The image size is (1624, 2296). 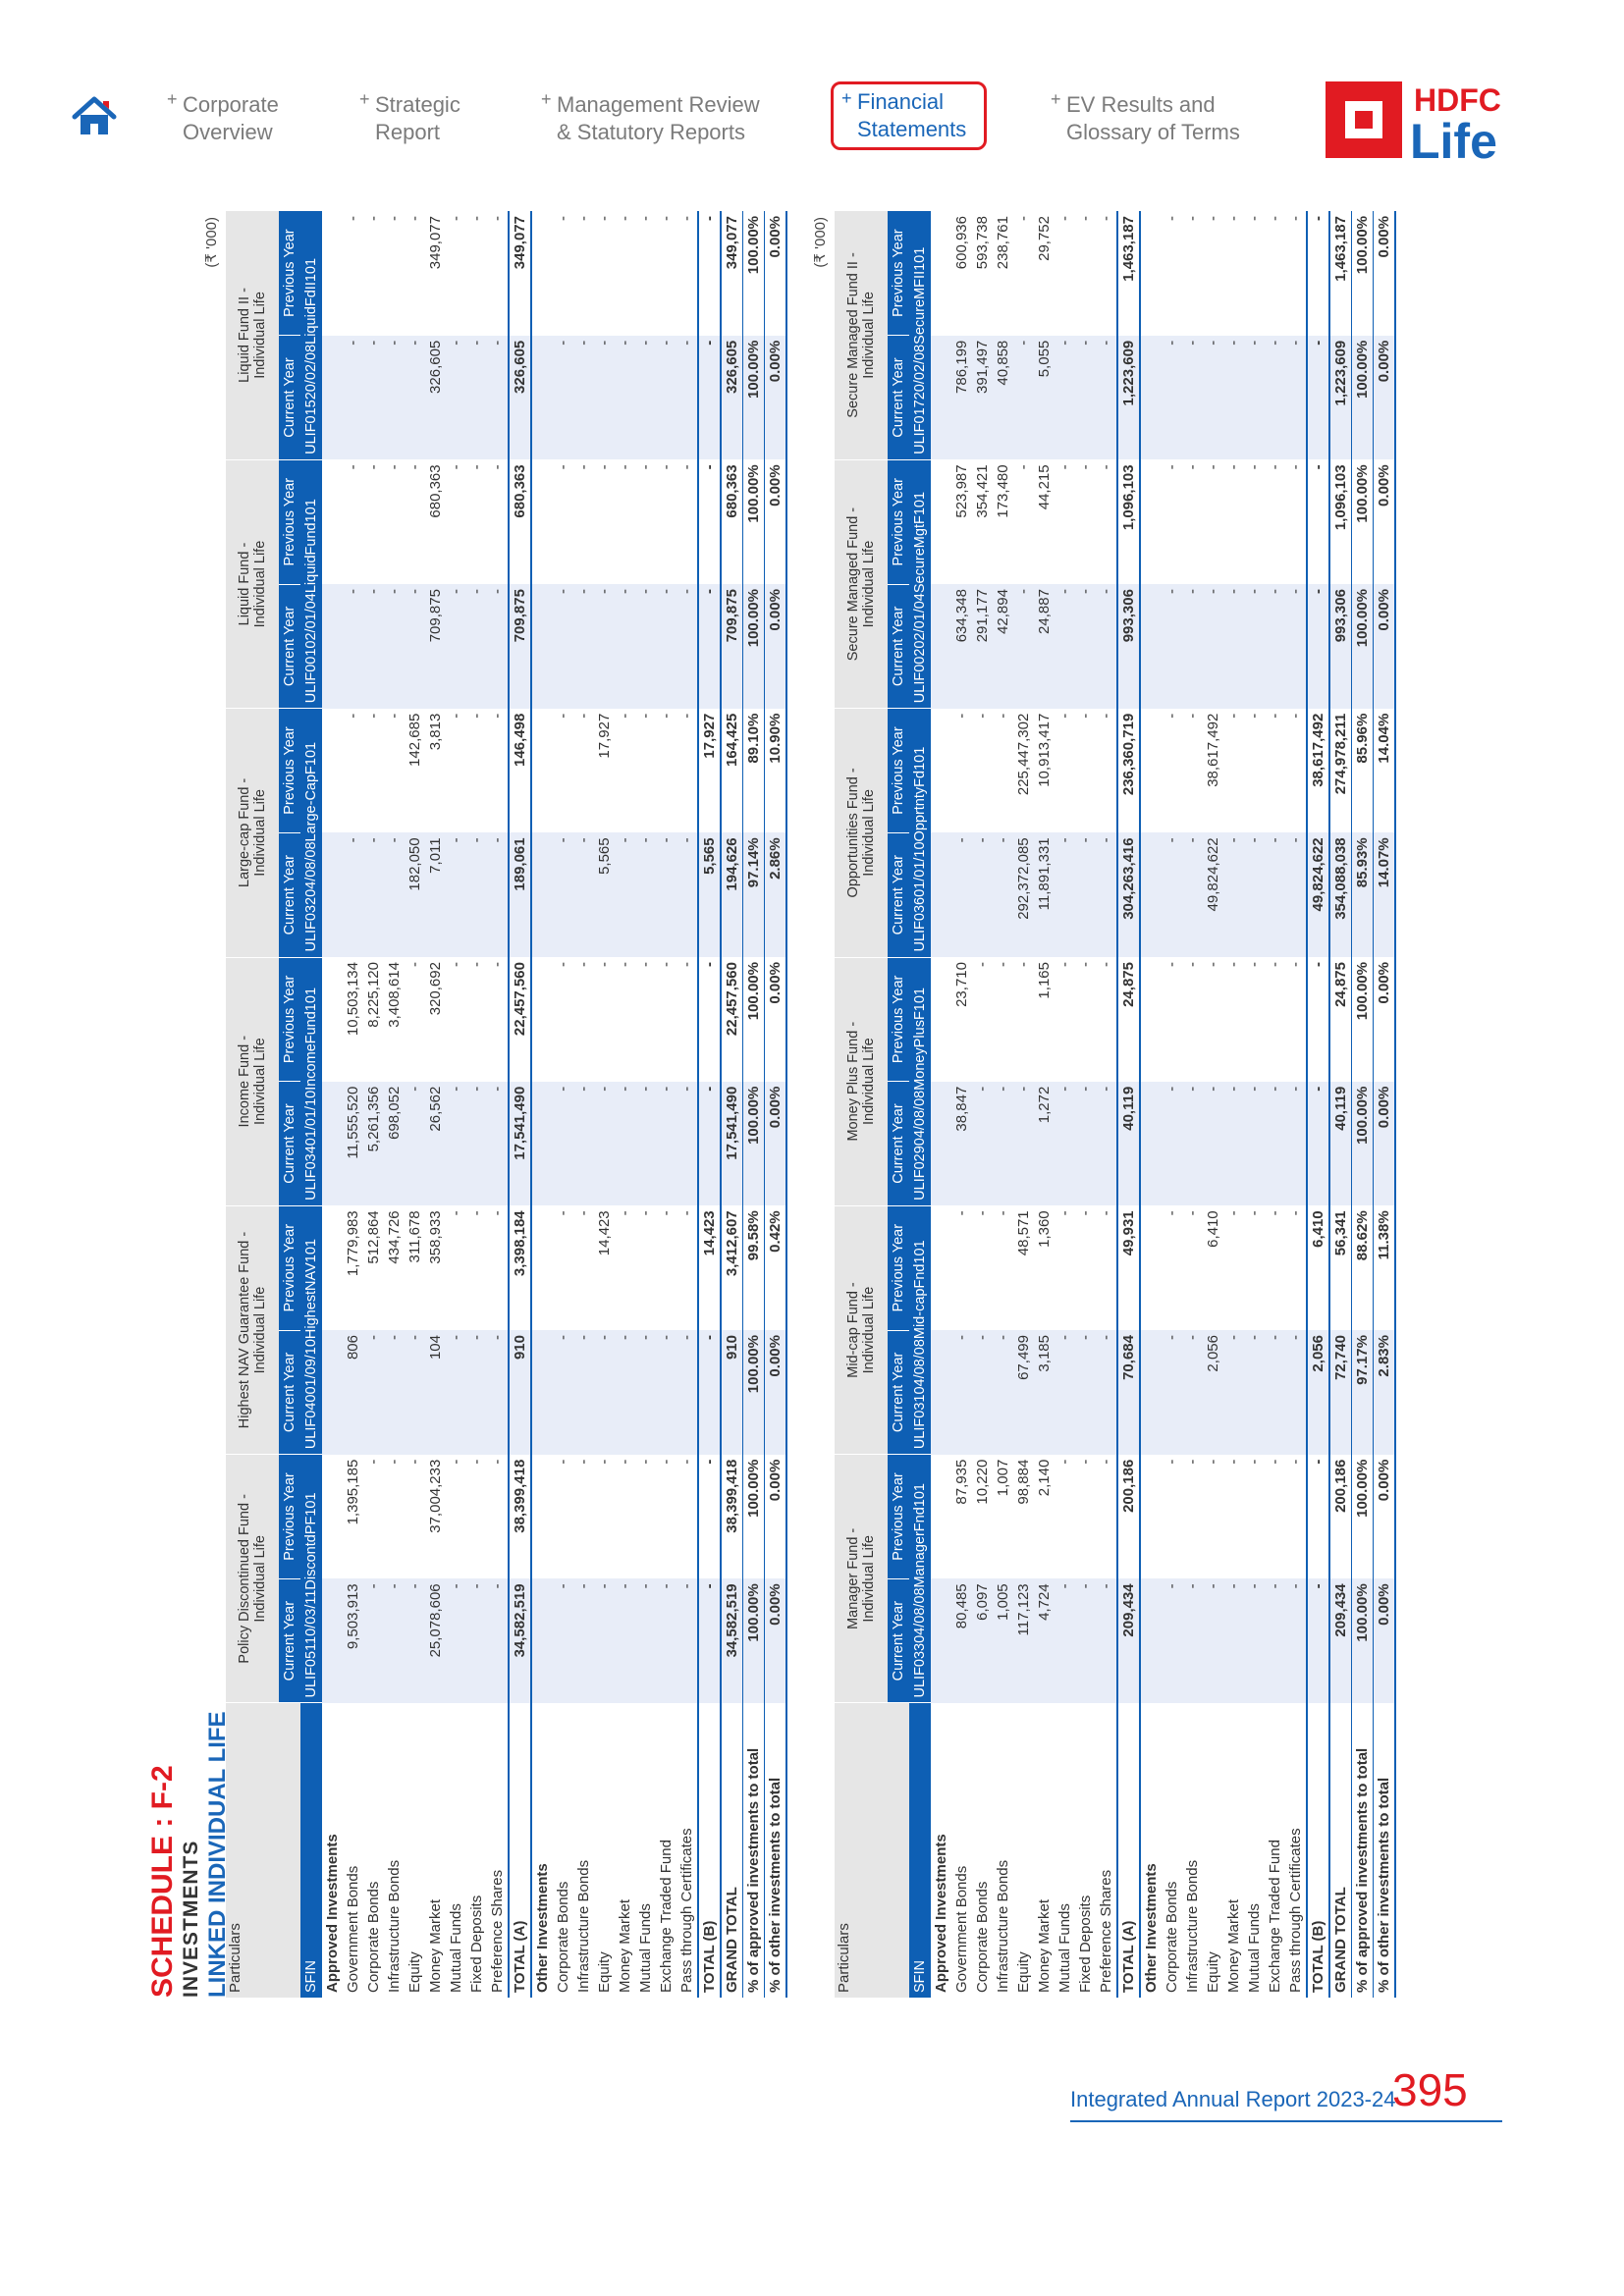 What do you see at coordinates (373, 995) in the screenshot?
I see `cell-value: 8,225,120` at bounding box center [373, 995].